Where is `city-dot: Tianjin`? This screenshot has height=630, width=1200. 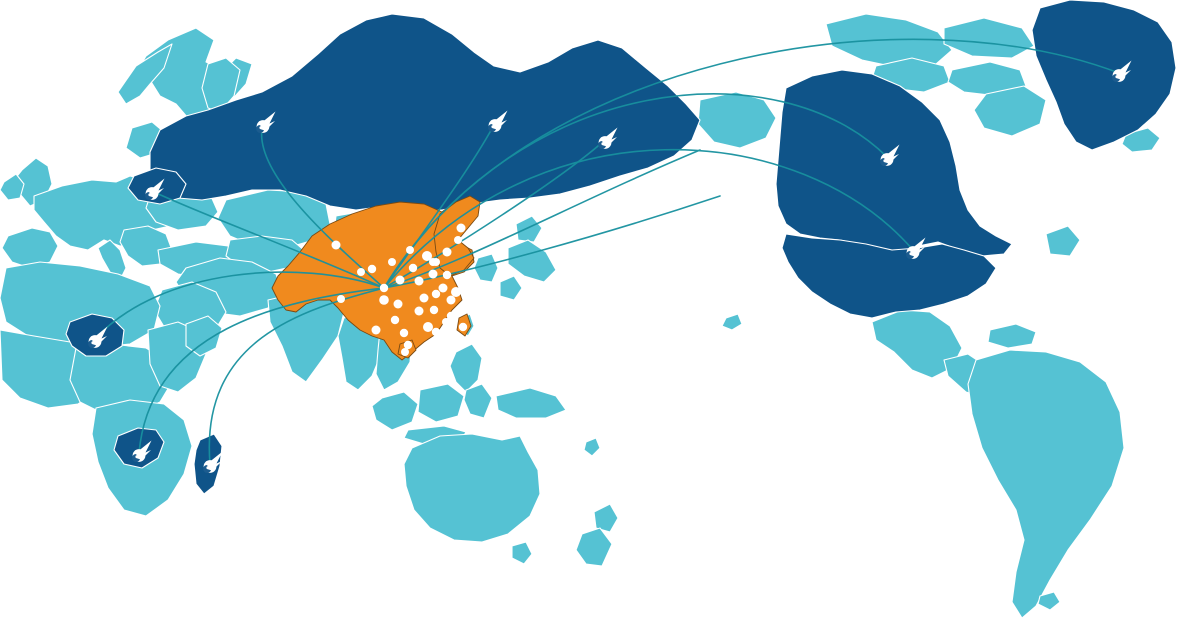
city-dot: Tianjin is located at coordinates (433, 262).